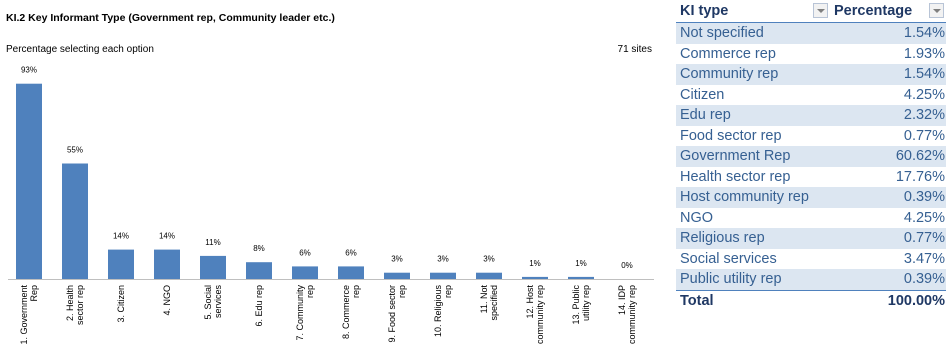 Image resolution: width=946 pixels, height=360 pixels. What do you see at coordinates (888, 115) in the screenshot?
I see `percentage-cell: 2.32%` at bounding box center [888, 115].